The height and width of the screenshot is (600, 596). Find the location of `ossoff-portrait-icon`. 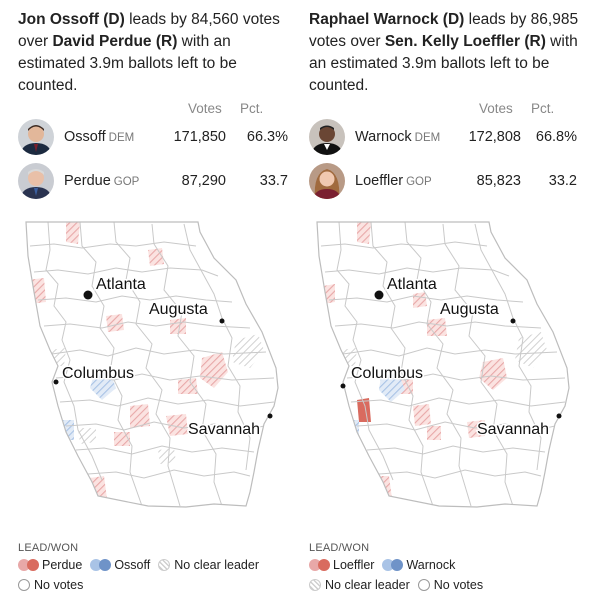

ossoff-portrait-icon is located at coordinates (36, 137).